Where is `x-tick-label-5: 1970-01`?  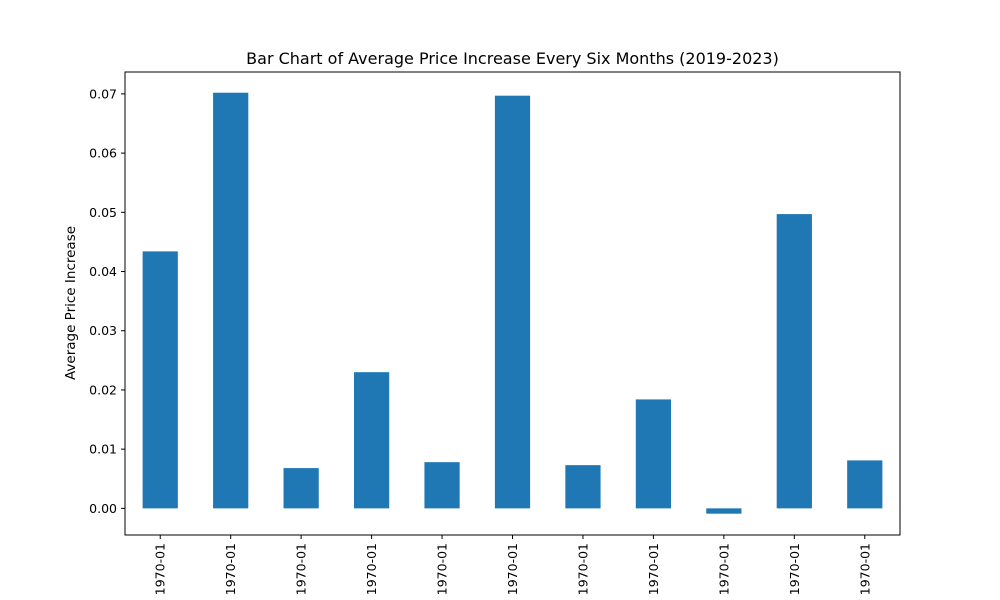
x-tick-label-5: 1970-01 is located at coordinates (442, 569).